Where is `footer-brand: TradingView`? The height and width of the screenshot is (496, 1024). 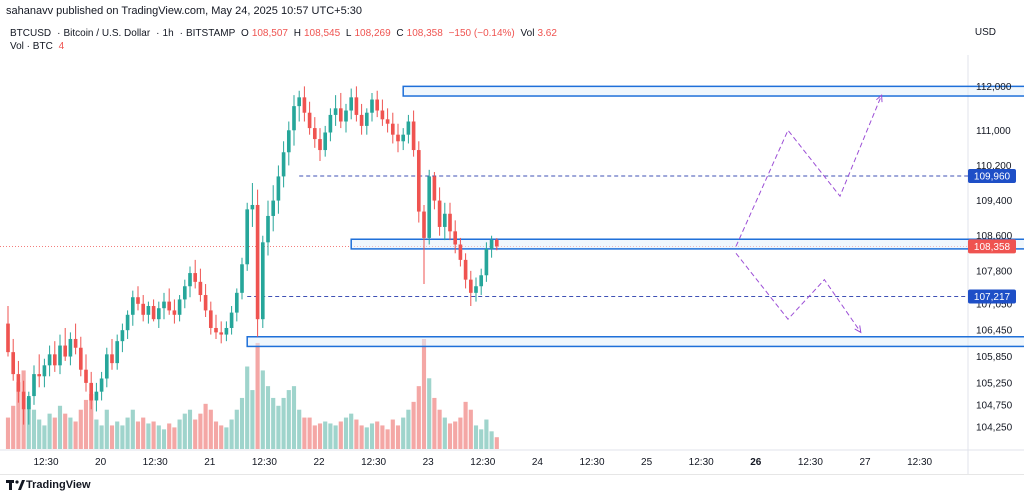 footer-brand: TradingView is located at coordinates (58, 485).